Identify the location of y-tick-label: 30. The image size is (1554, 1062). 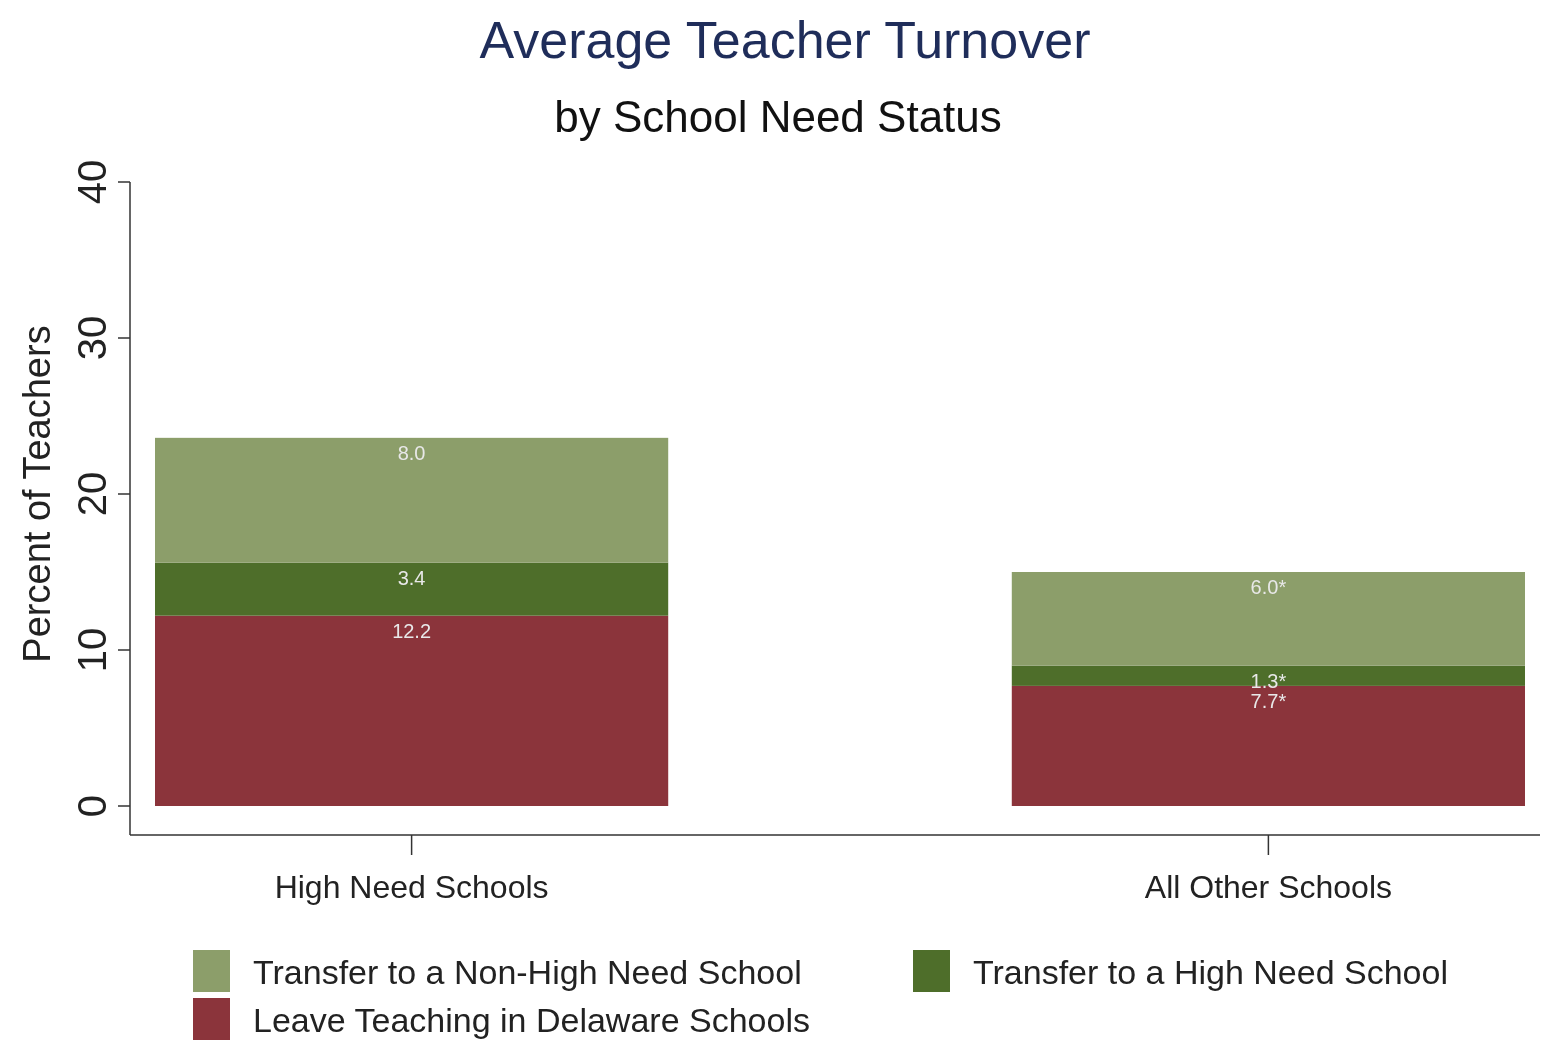
(92, 338).